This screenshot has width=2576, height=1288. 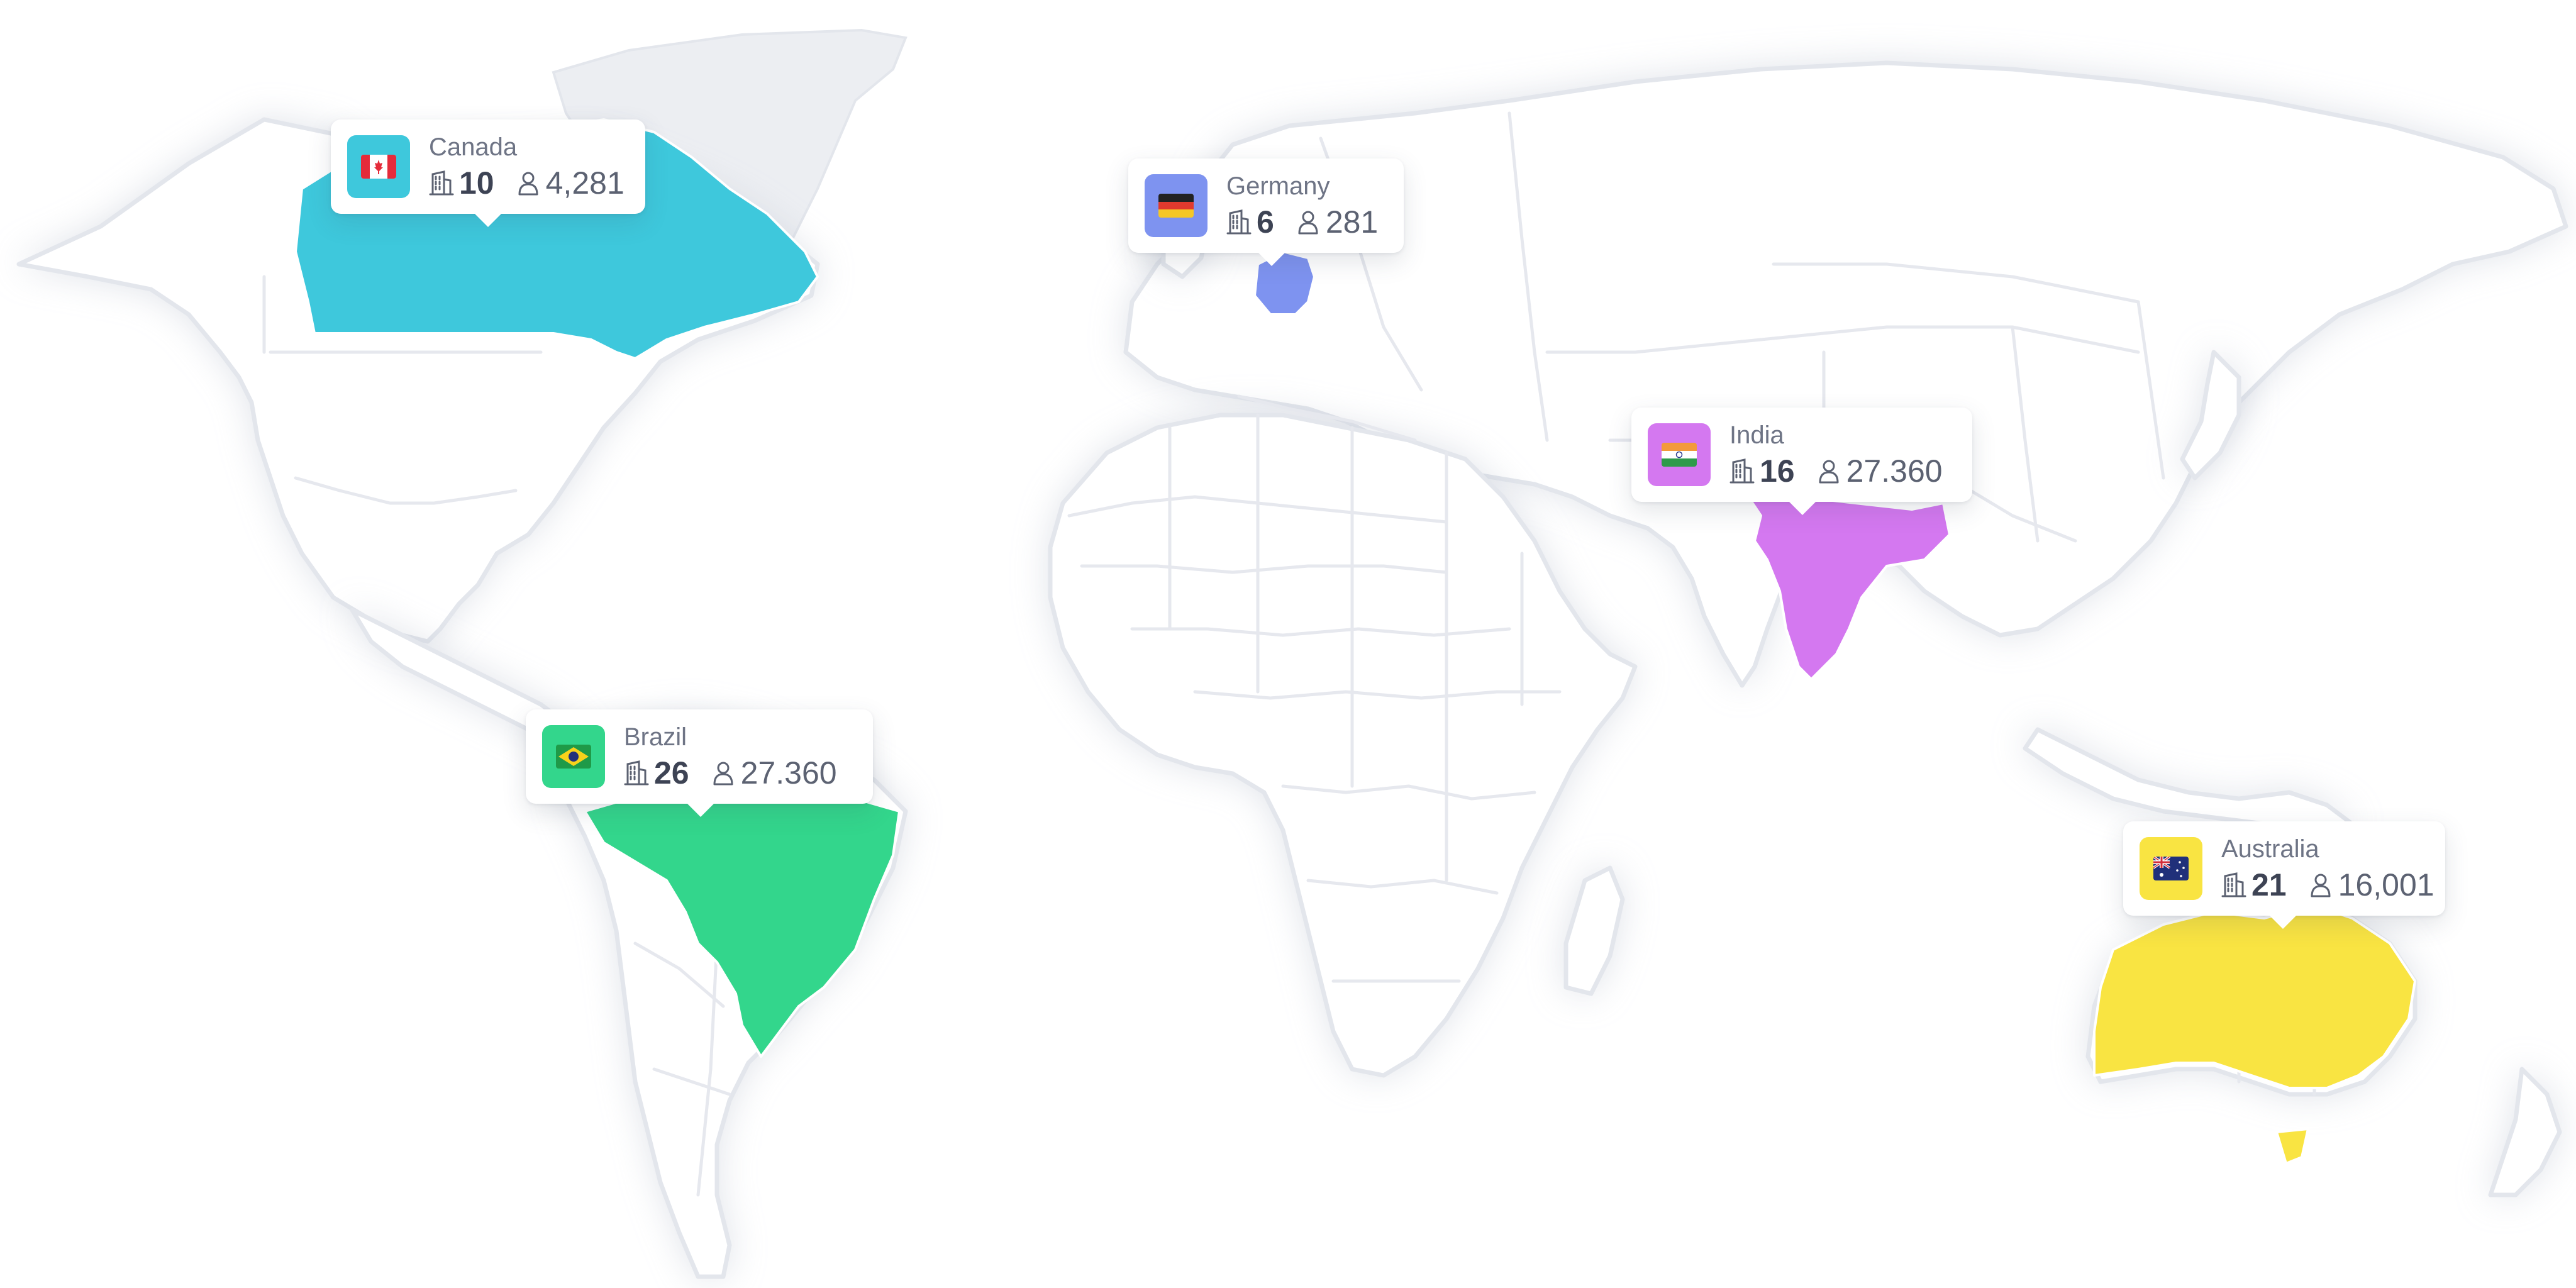 I want to click on flag-tile-india, so click(x=1679, y=454).